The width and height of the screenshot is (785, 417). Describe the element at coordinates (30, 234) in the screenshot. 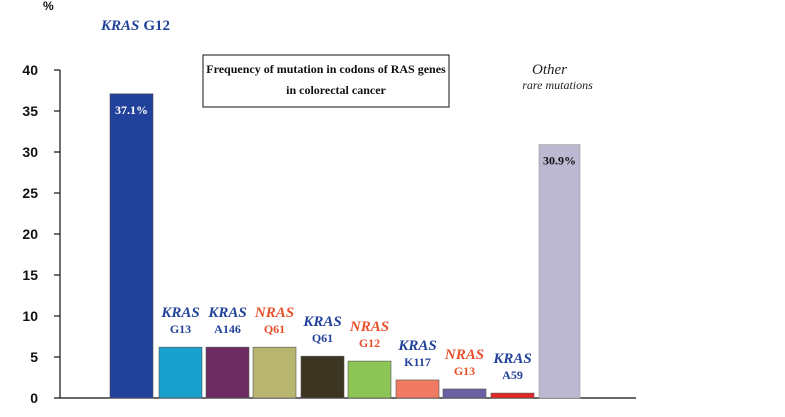

I see `y-tick-label: 20` at that location.